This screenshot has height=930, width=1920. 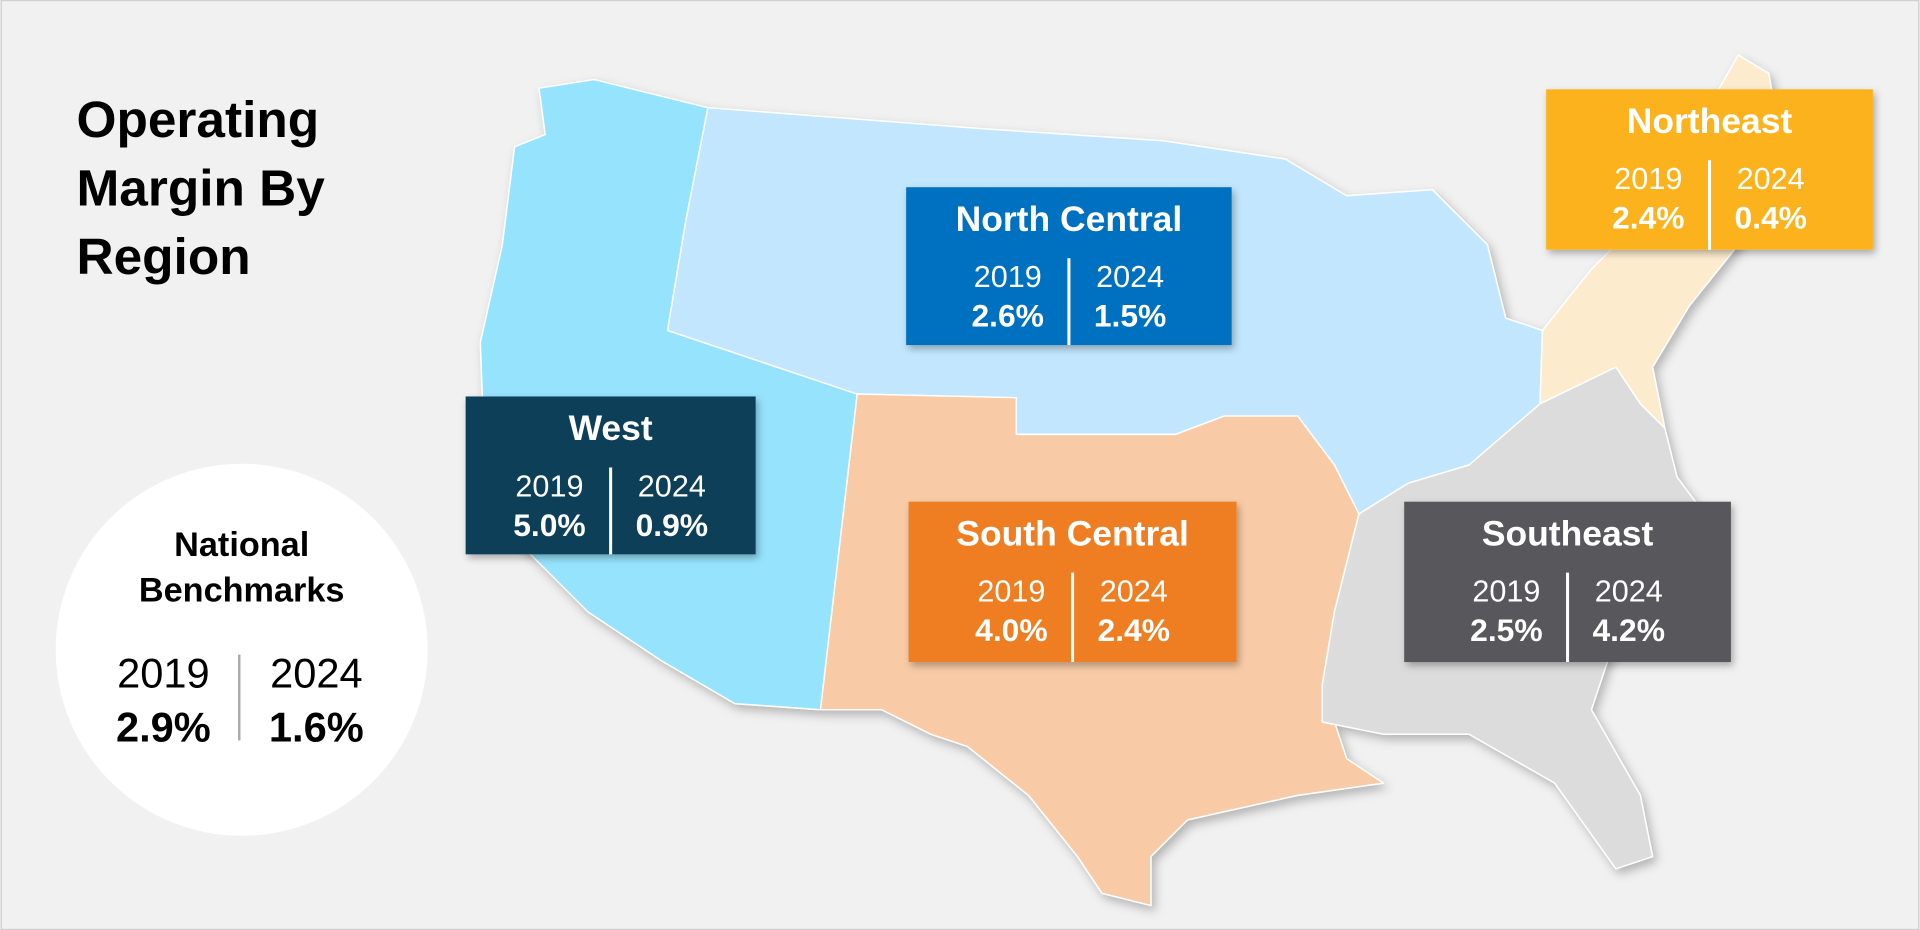 What do you see at coordinates (1072, 533) in the screenshot?
I see `region-name: South Central` at bounding box center [1072, 533].